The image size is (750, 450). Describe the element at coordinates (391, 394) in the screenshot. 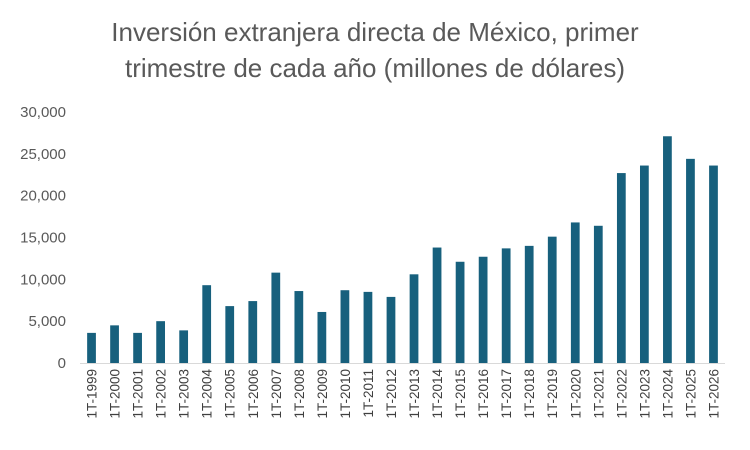

I see `x-tick-label-1T-2012: 1T-2012` at that location.